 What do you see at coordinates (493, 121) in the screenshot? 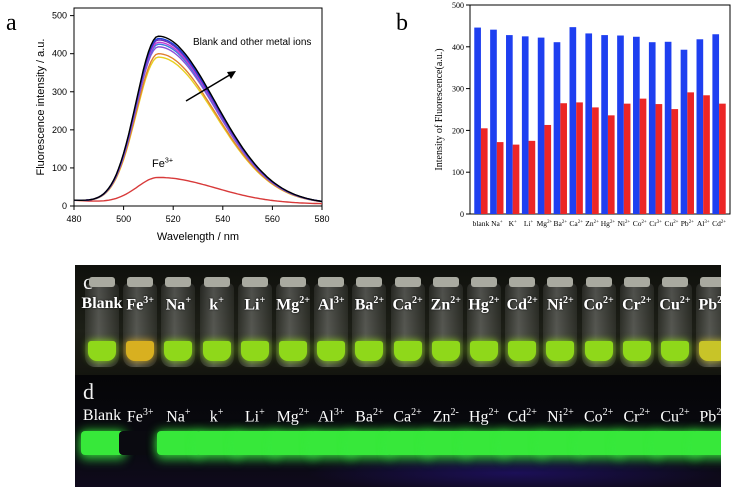
I see `bar-before-na` at bounding box center [493, 121].